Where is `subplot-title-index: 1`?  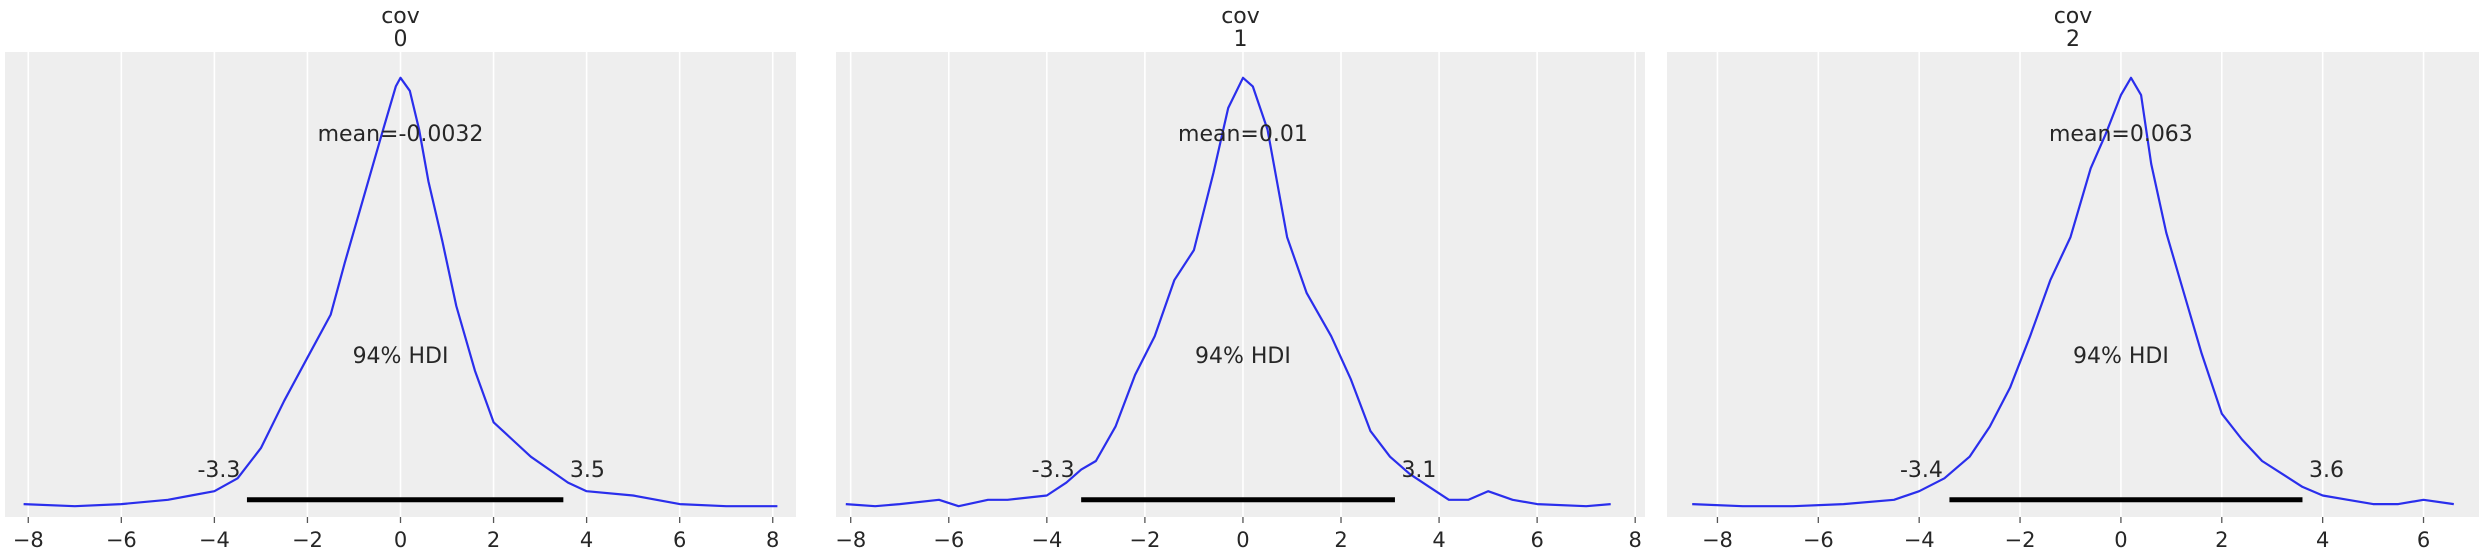 subplot-title-index: 1 is located at coordinates (1241, 39).